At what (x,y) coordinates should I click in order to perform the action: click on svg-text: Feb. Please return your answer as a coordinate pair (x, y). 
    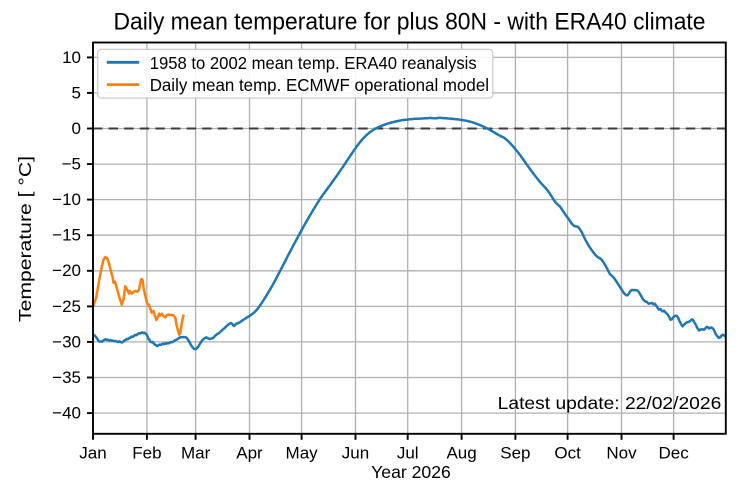
    Looking at the image, I should click on (146, 453).